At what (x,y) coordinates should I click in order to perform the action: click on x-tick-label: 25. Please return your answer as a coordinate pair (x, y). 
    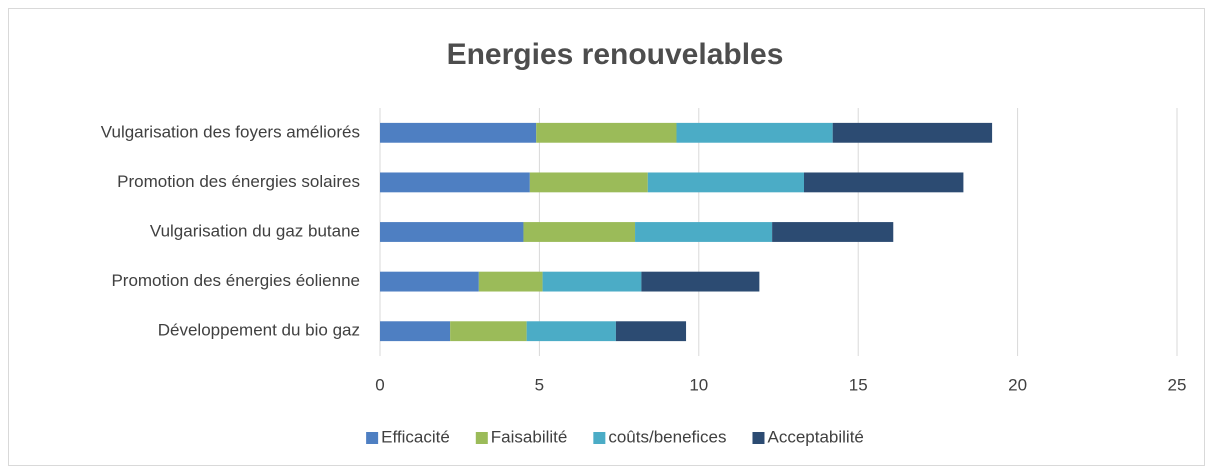
    Looking at the image, I should click on (1177, 384).